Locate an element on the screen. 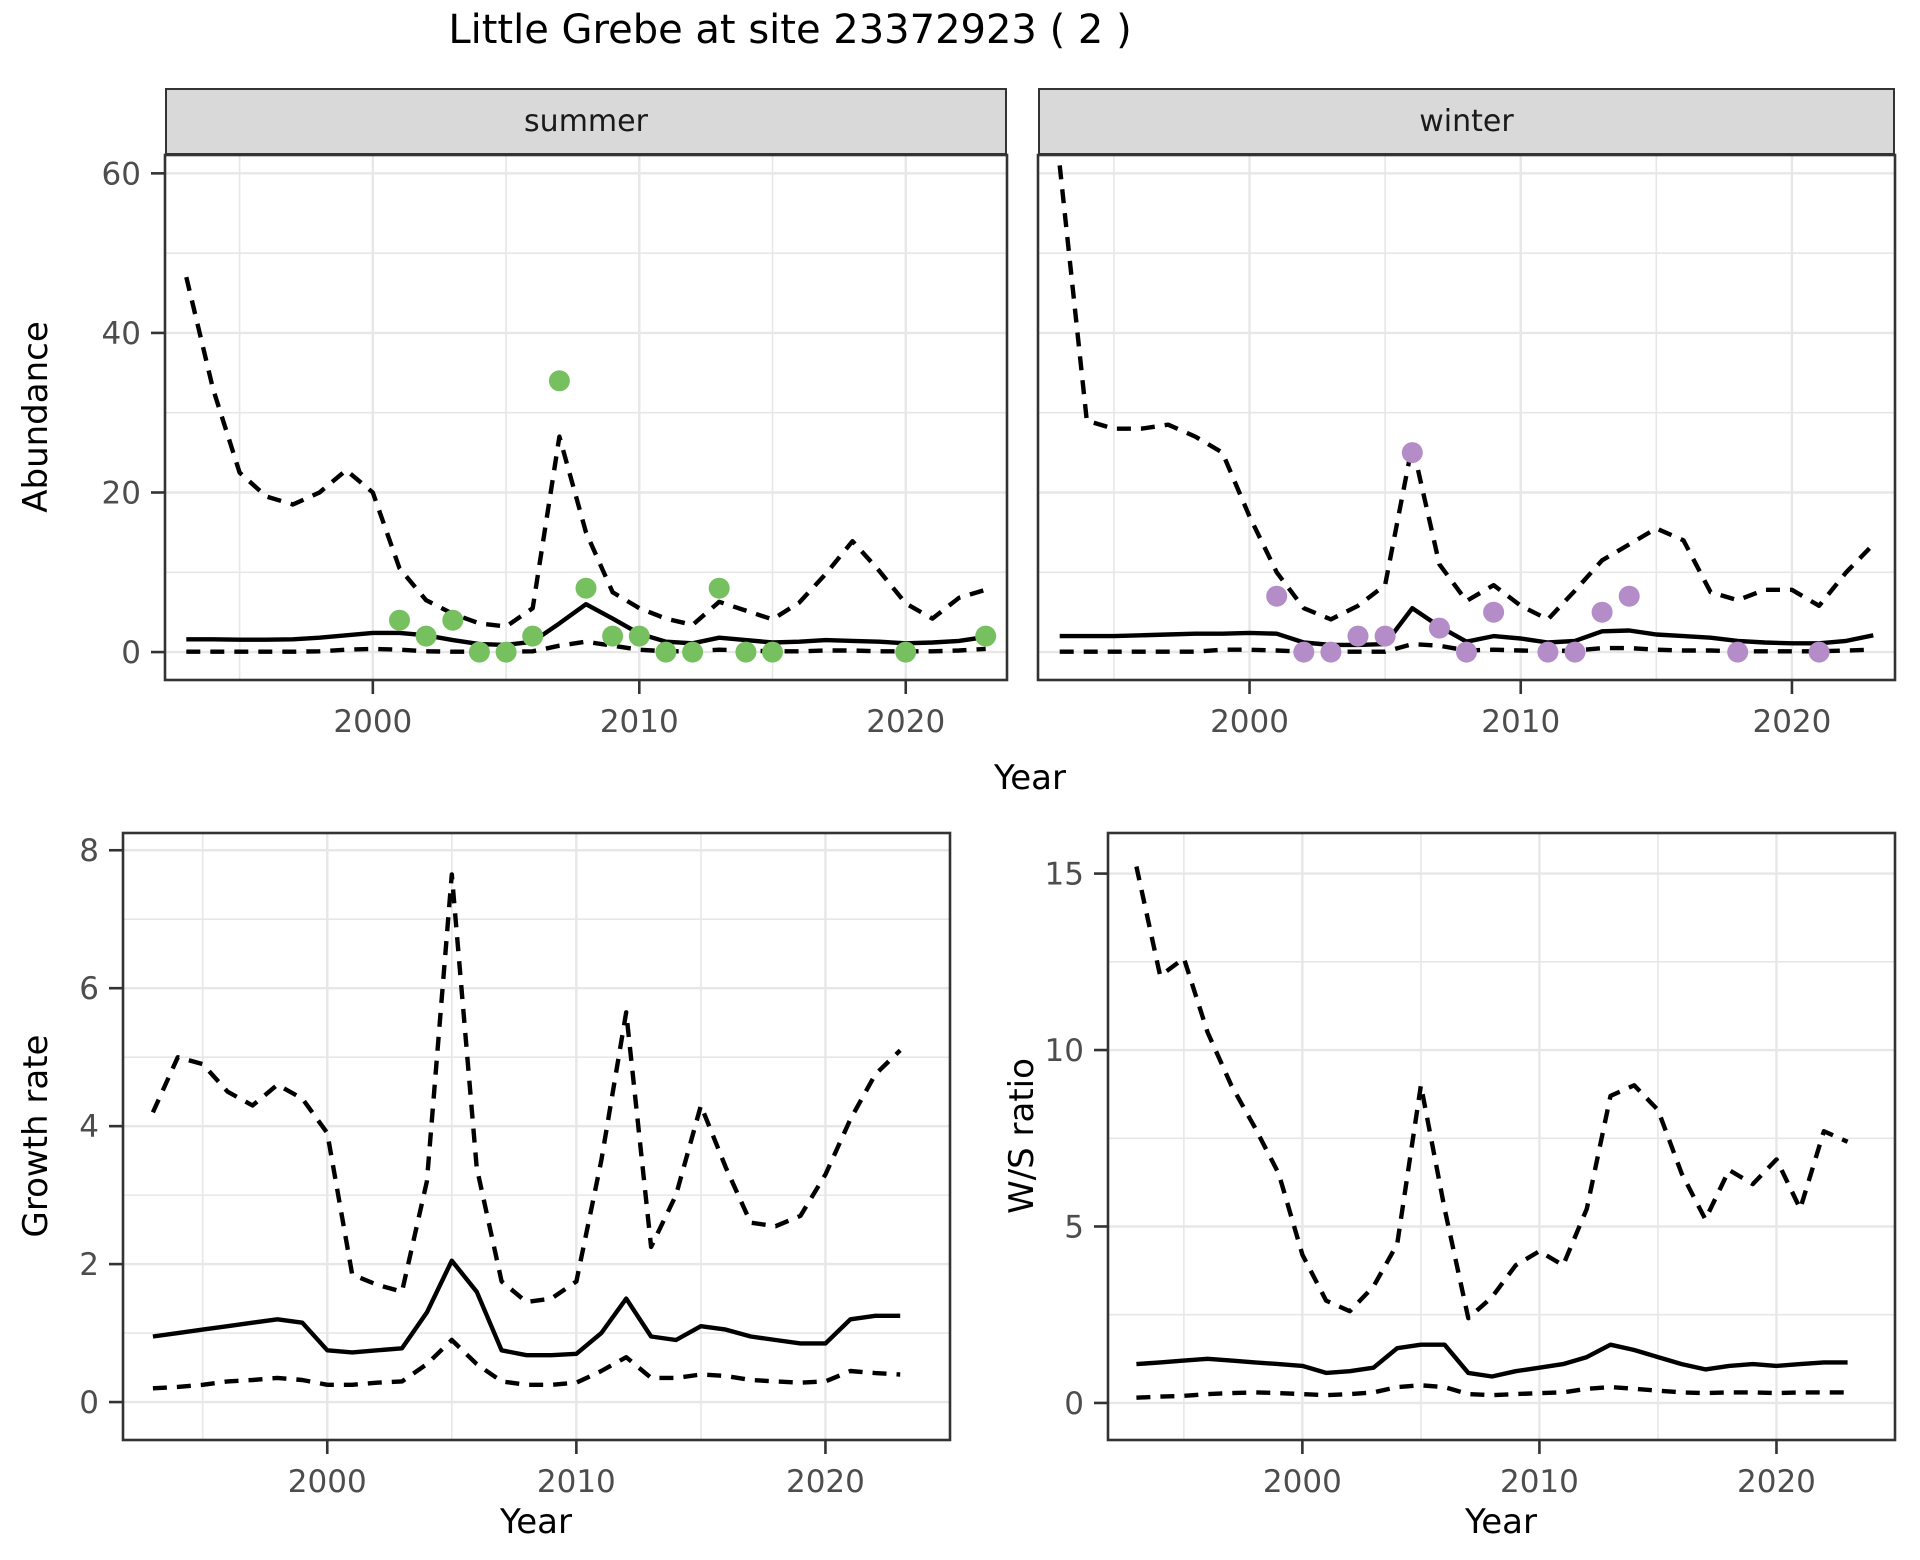 Image resolution: width=1920 pixels, height=1560 pixels. y-tick-label: 40 is located at coordinates (121, 334).